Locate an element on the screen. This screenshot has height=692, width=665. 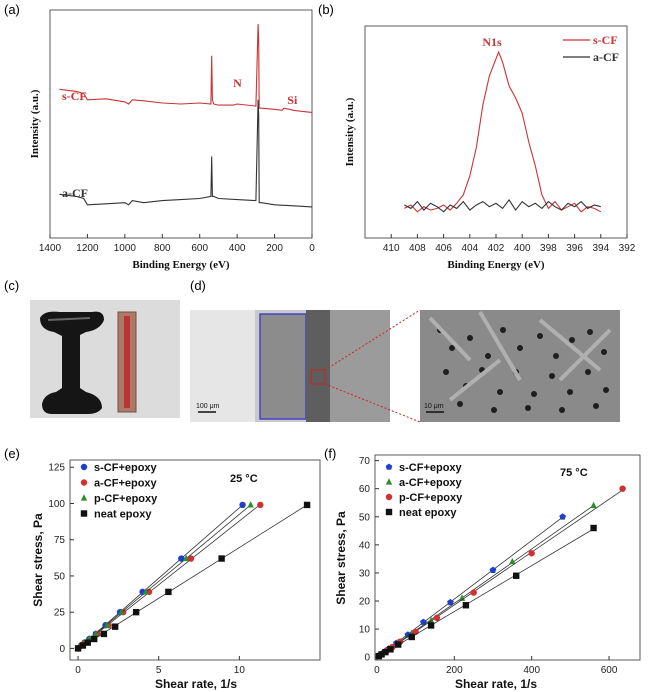
x-tick-label: 200 is located at coordinates (454, 670).